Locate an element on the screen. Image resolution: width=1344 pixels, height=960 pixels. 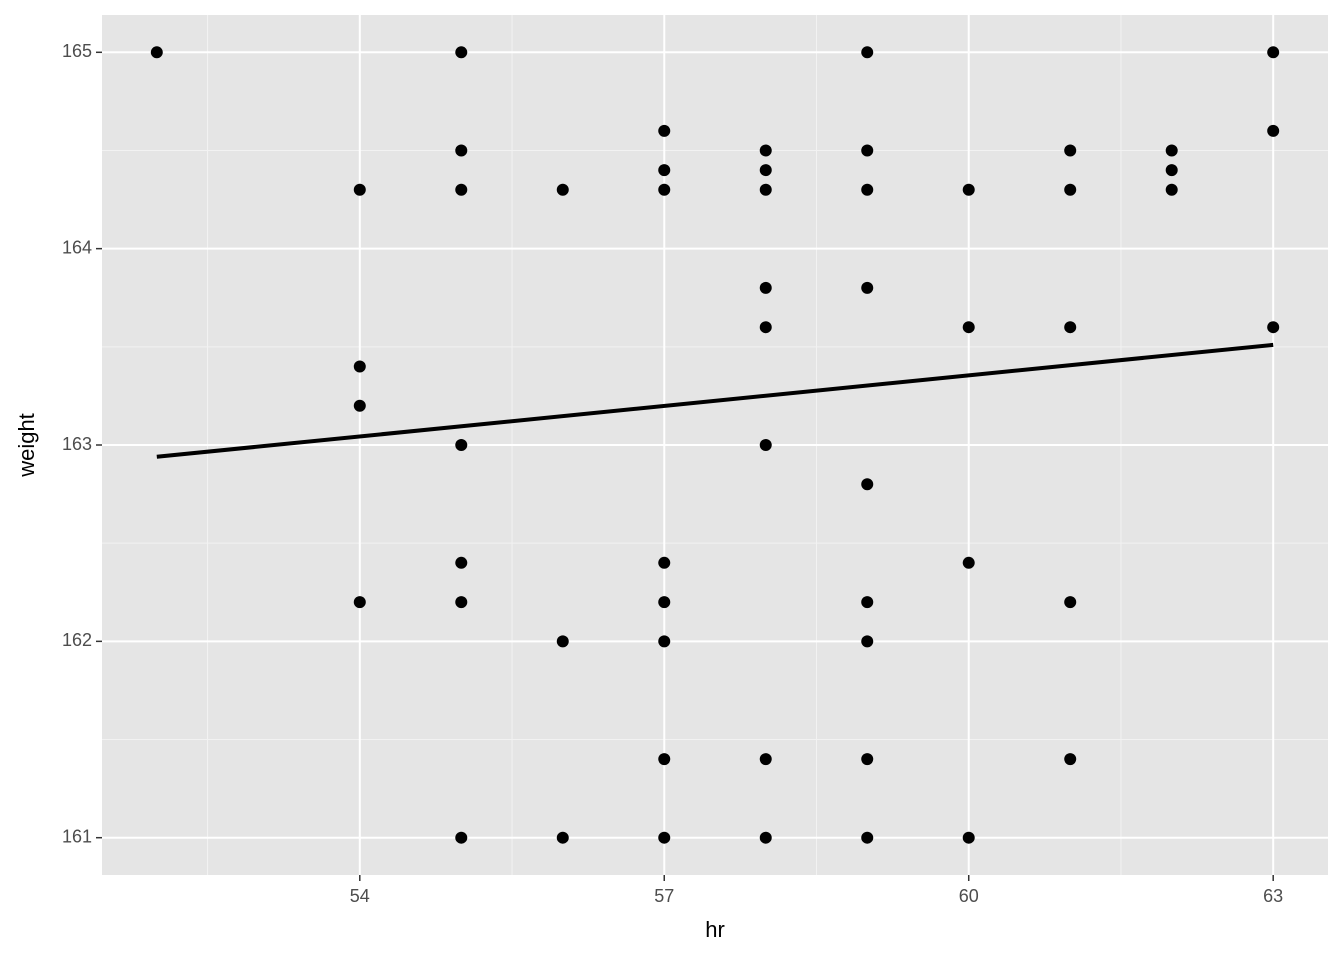
x-axis-title: hr is located at coordinates (715, 929).